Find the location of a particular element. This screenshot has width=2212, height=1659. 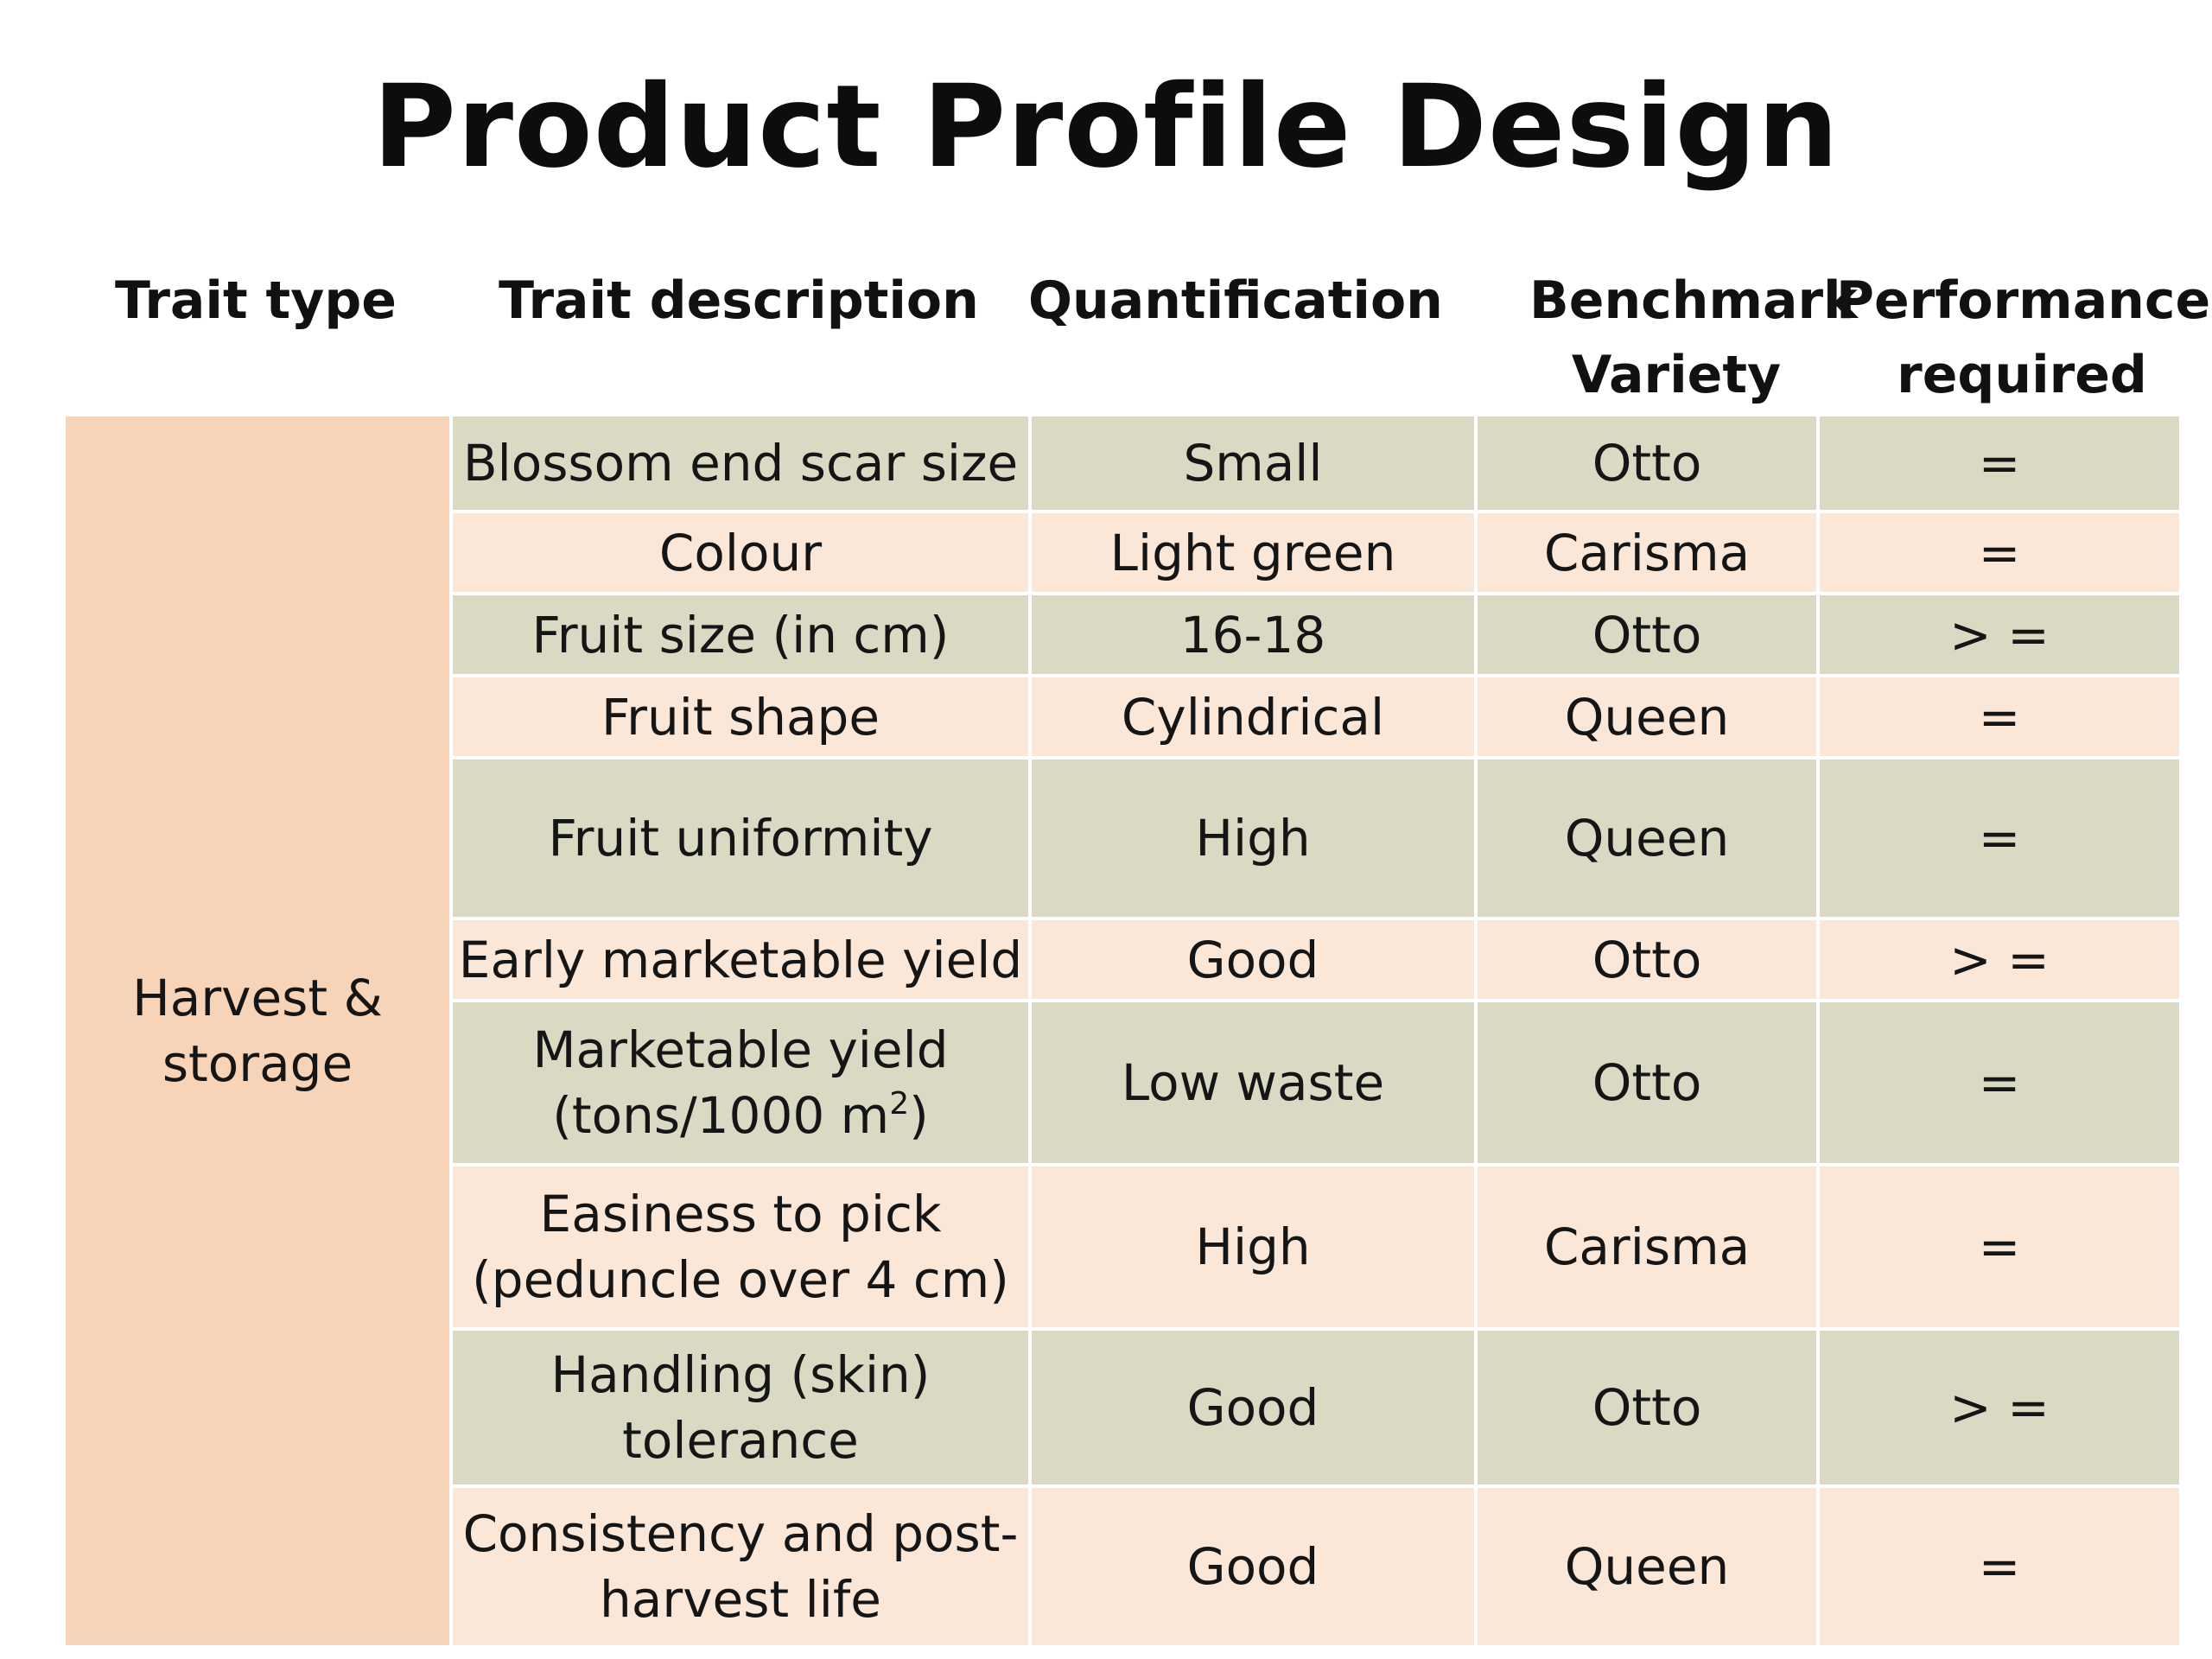

table-row: Colour Light green Carisma = is located at coordinates (1123, 552).